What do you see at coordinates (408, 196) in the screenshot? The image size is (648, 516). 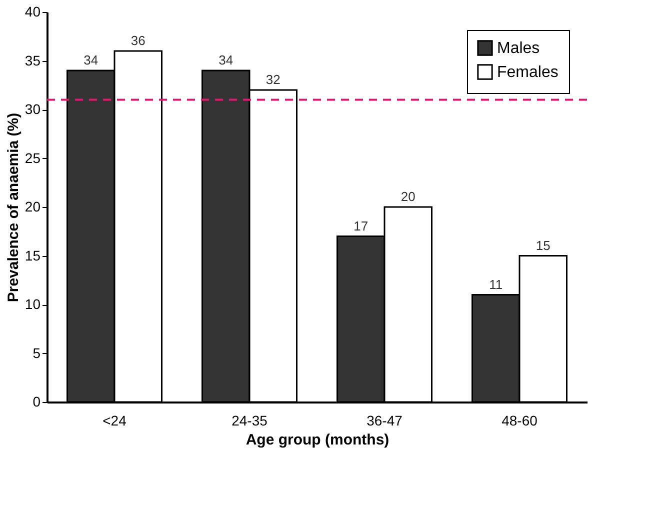 I see `data-label: 20` at bounding box center [408, 196].